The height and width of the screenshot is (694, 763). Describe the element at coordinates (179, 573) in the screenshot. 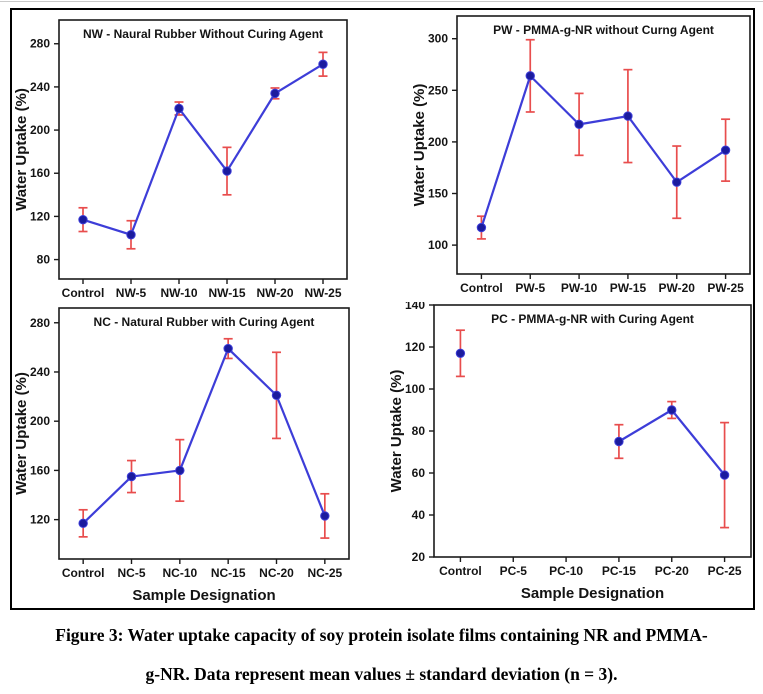

I see `x-tick-label: NC-10` at that location.